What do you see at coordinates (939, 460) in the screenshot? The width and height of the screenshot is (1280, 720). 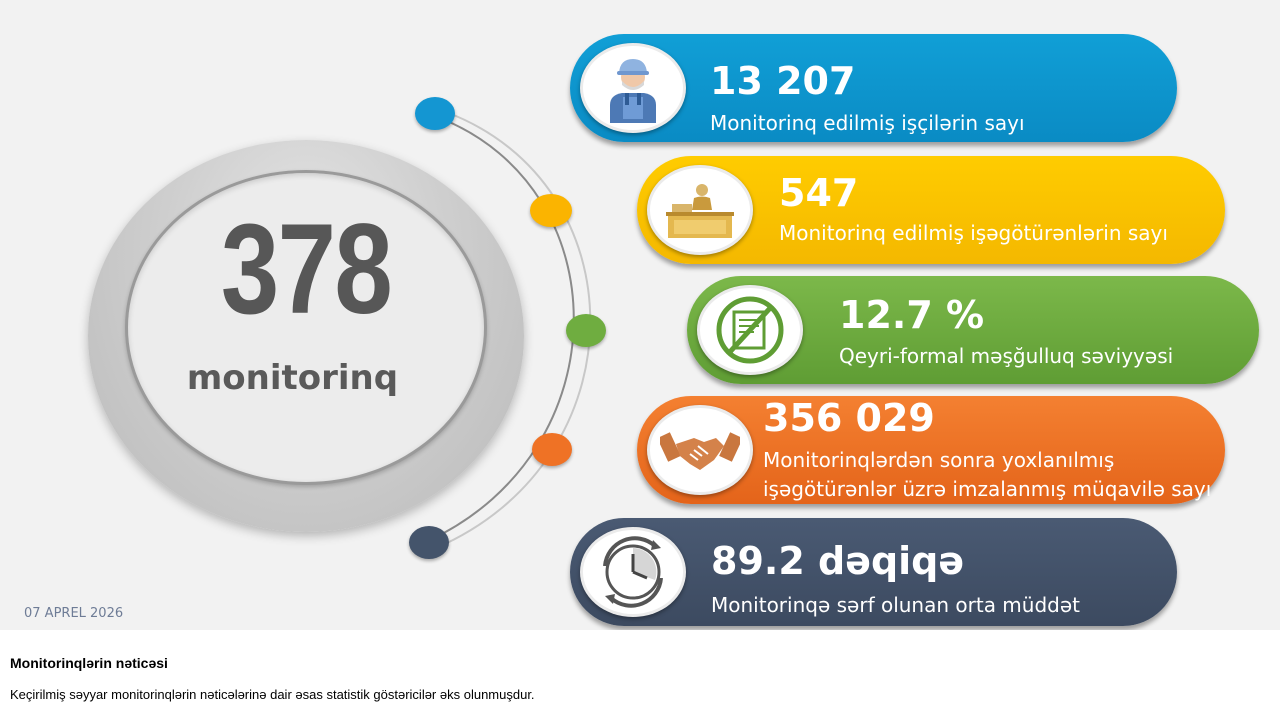 I see `contracts-label-line1: Monitorinqlərdən sonra yoxlanılmış` at bounding box center [939, 460].